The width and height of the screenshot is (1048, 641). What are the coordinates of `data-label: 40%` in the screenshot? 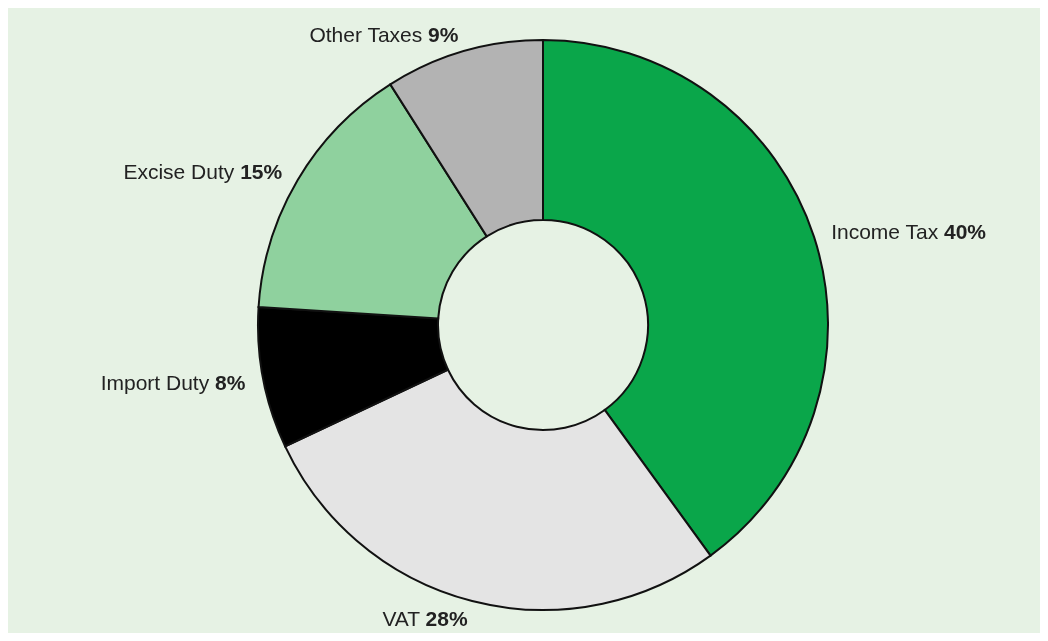 It's located at (965, 231).